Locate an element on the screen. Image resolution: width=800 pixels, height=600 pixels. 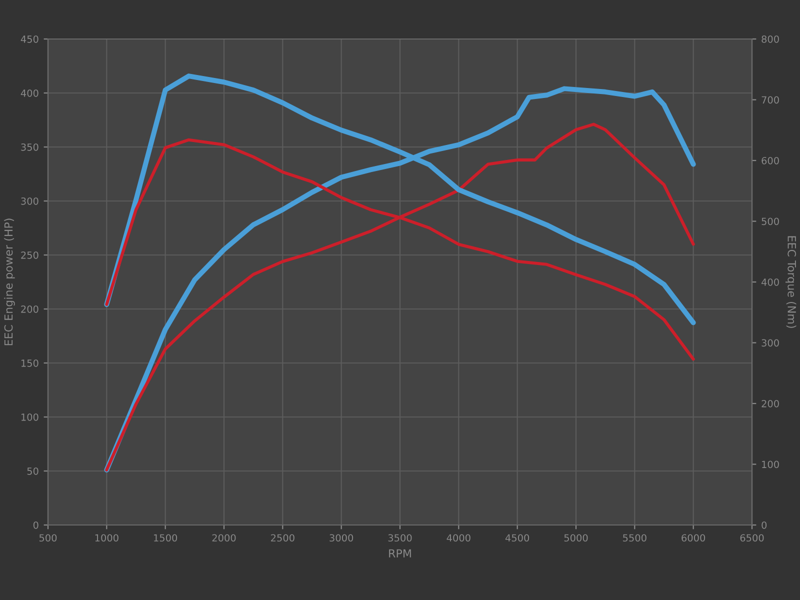
y-tick-label: 400 is located at coordinates (29, 93).